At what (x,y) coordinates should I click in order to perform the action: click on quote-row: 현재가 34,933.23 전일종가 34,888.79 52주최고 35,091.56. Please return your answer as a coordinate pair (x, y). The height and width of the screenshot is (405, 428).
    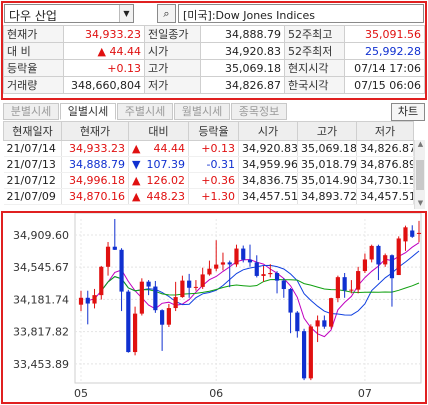
    Looking at the image, I should click on (214, 34).